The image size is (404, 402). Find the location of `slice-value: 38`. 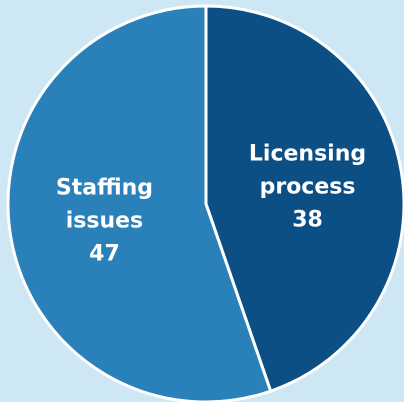

slice-value: 38 is located at coordinates (307, 220).